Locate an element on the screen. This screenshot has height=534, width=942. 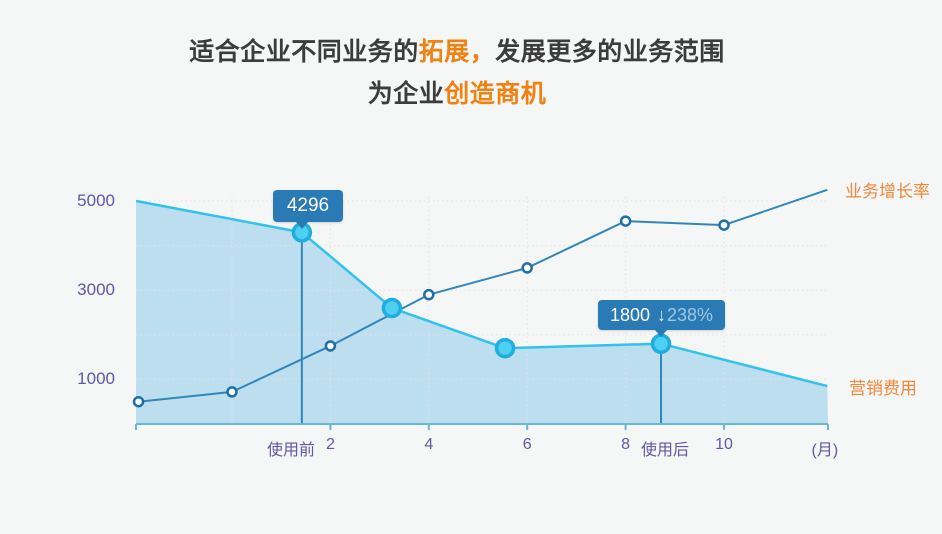
tooltip-before-label: 4296 is located at coordinates (308, 205).